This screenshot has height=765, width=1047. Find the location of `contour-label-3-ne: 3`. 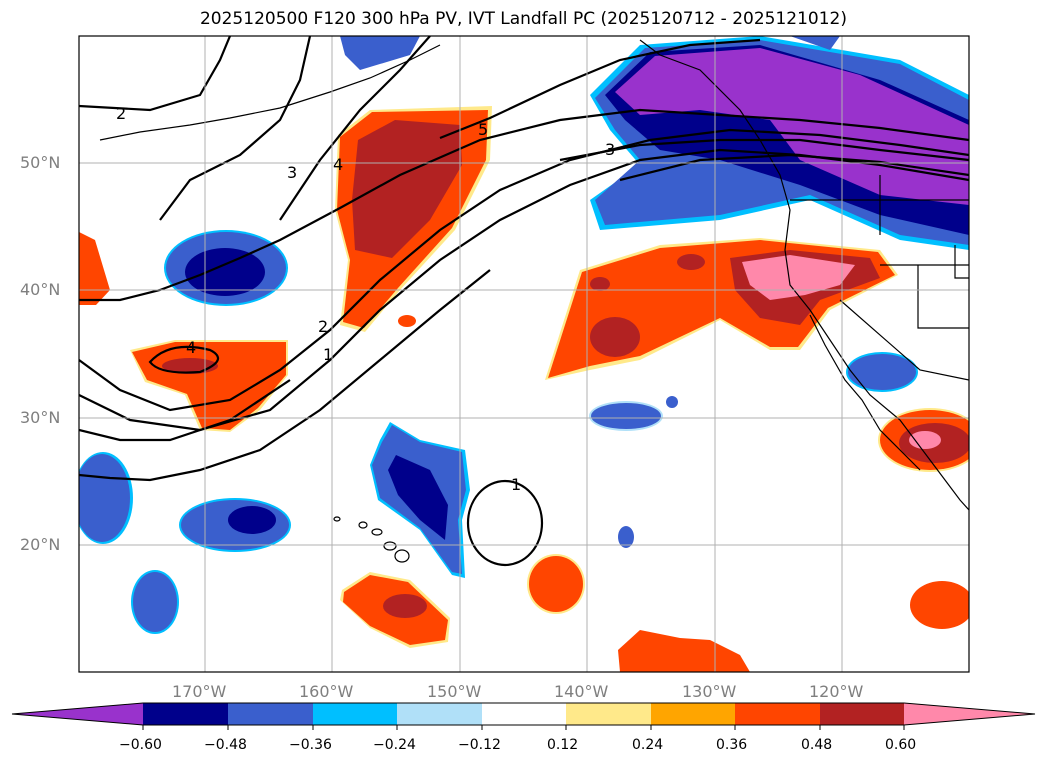

contour-label-3-ne: 3 is located at coordinates (610, 149).